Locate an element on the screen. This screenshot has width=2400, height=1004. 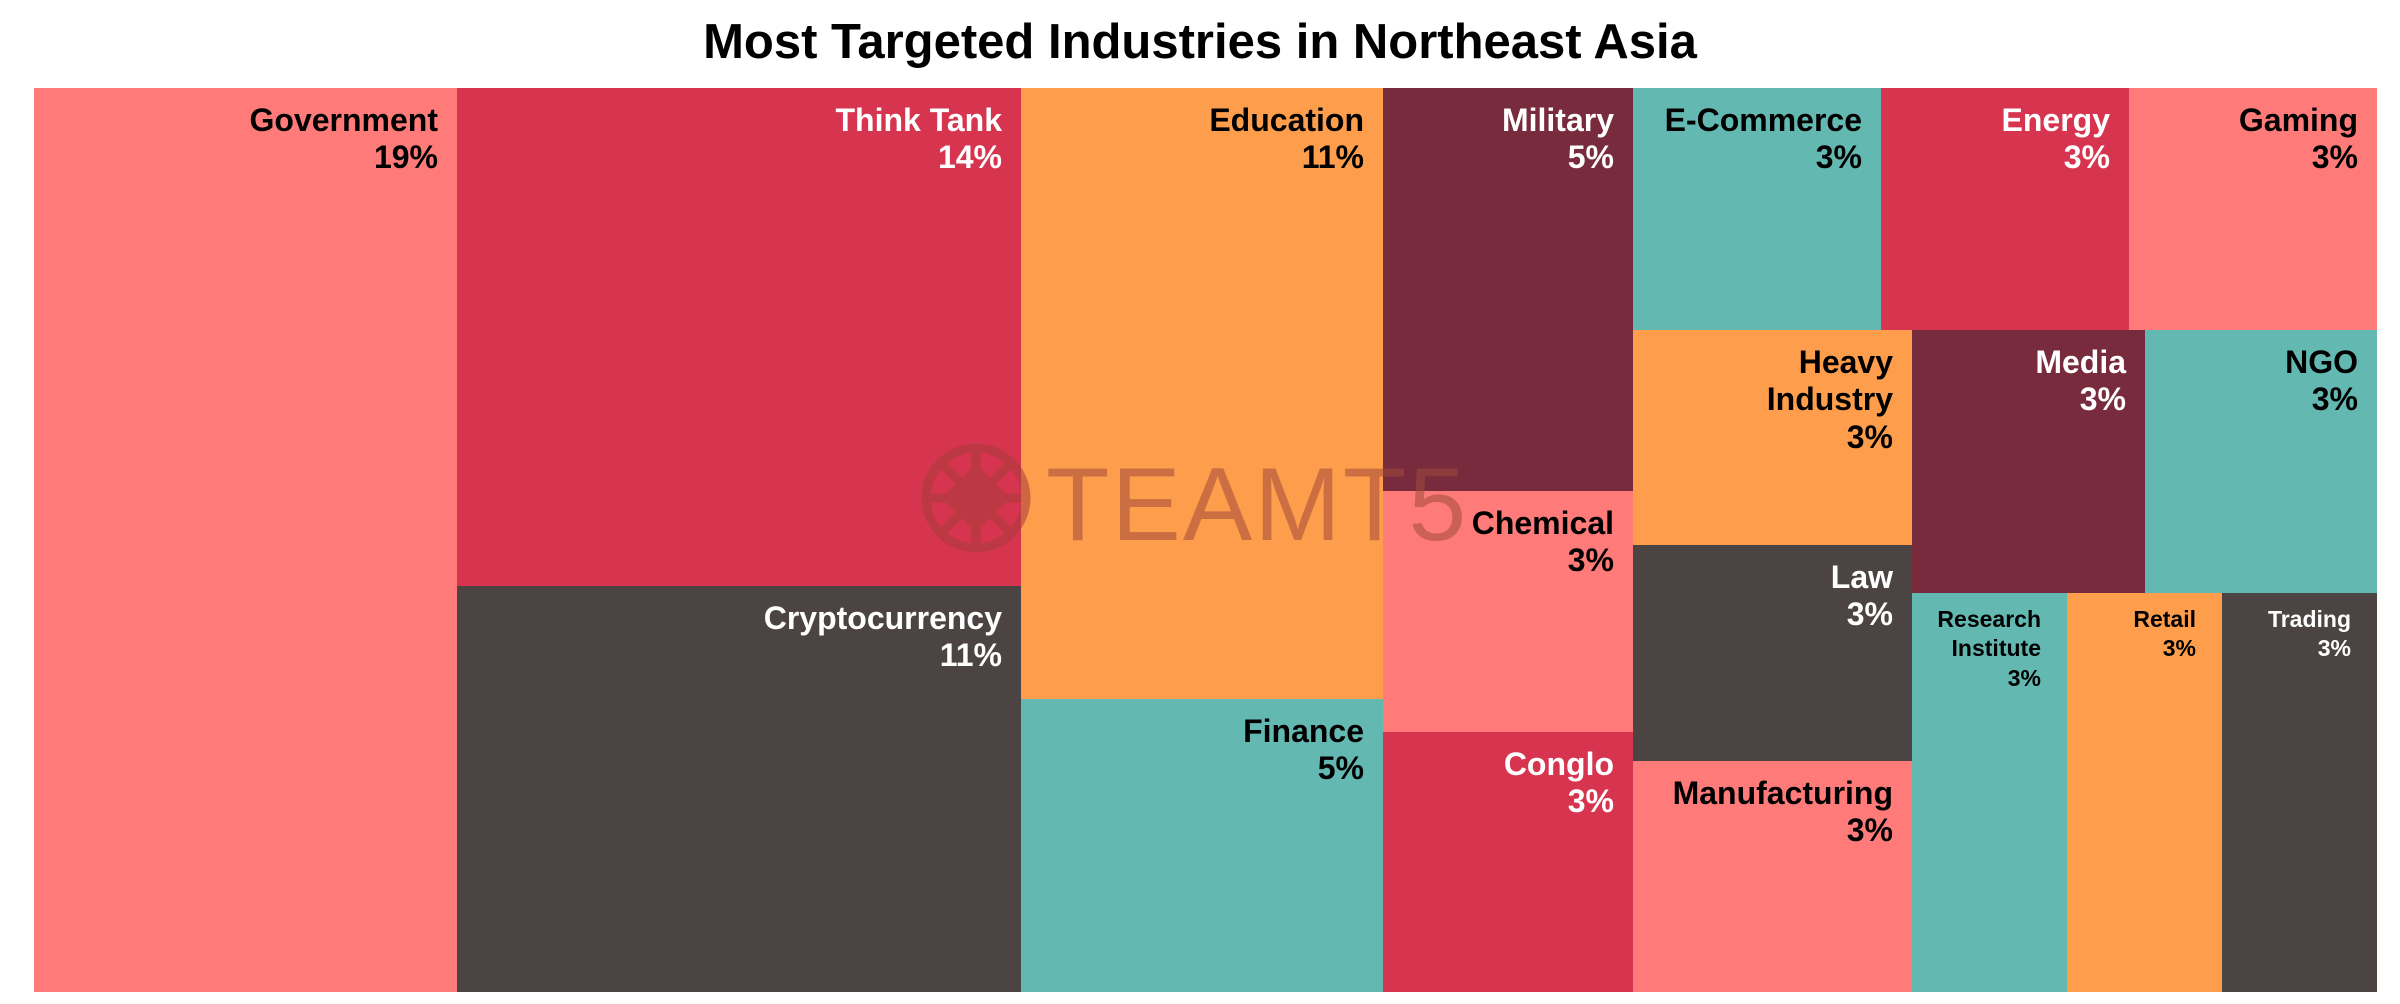
treemap-label: Law 3% is located at coordinates (1862, 596).